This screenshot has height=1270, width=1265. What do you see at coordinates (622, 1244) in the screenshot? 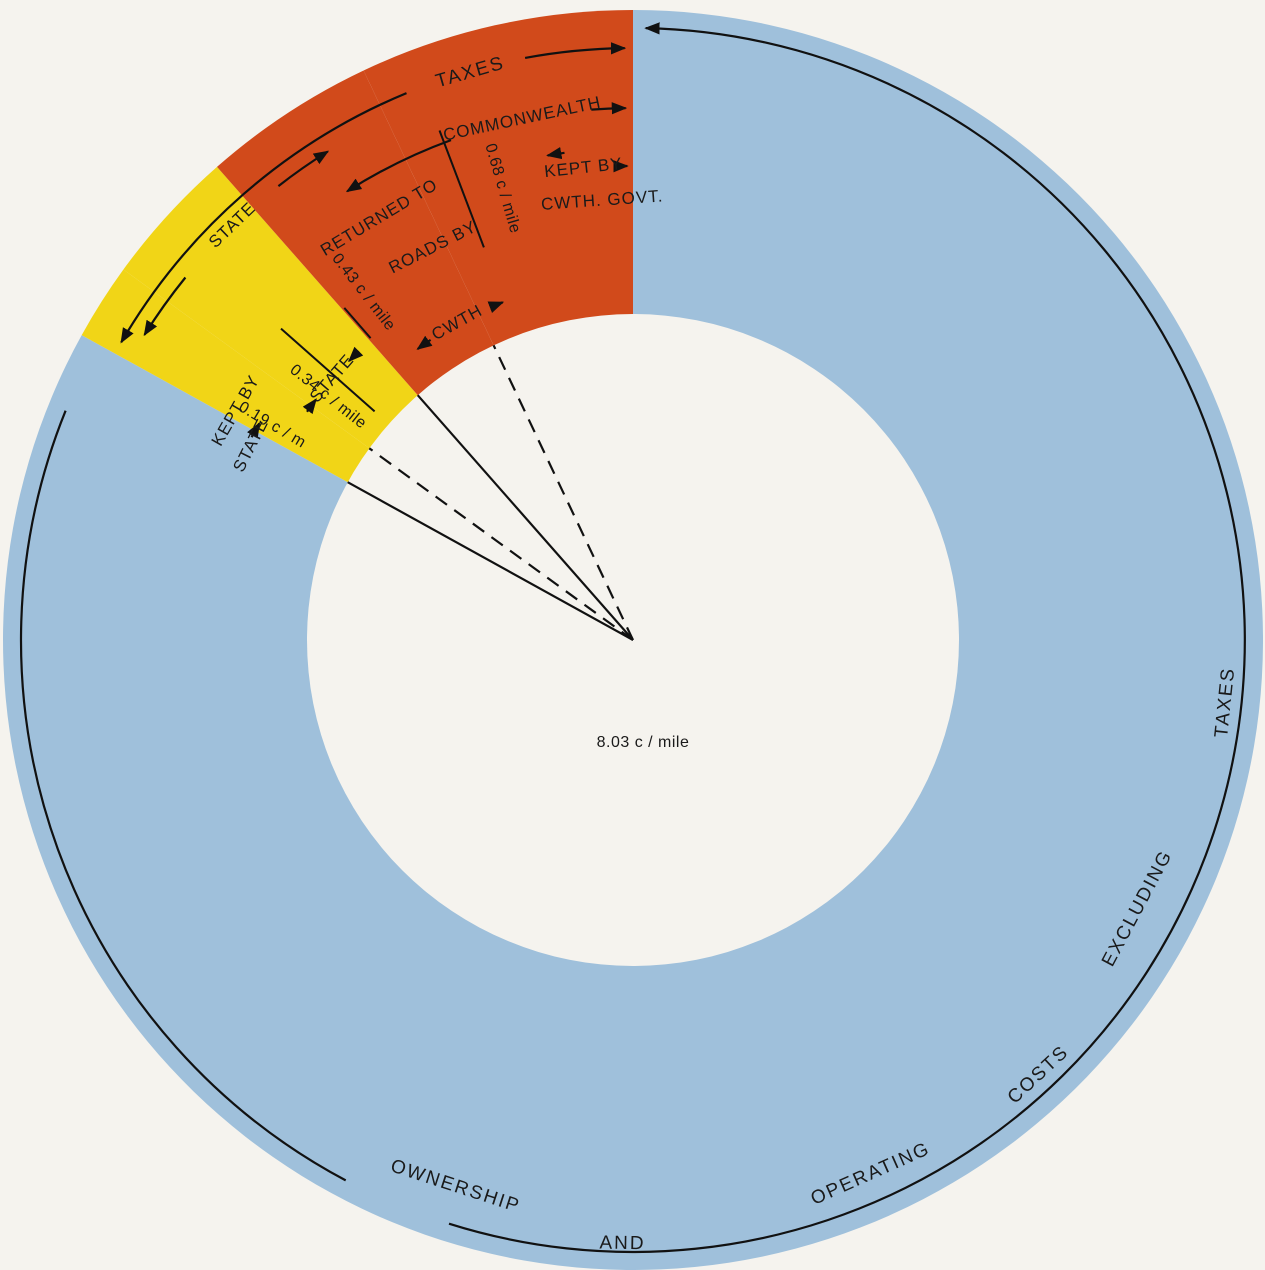
I see `ring-label-and: AND` at bounding box center [622, 1244].